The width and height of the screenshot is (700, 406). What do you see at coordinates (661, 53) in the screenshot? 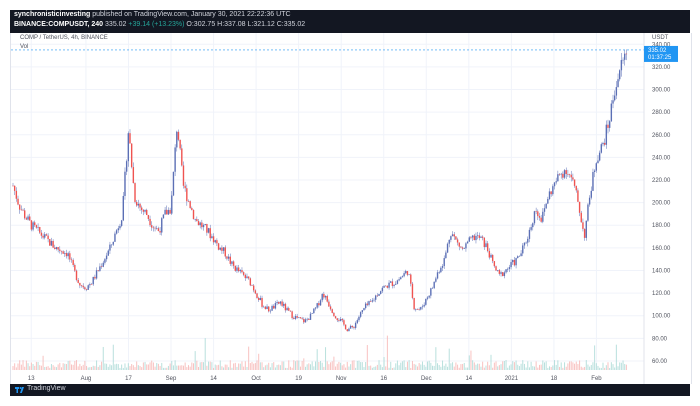
I see `price-label-bg` at bounding box center [661, 53].